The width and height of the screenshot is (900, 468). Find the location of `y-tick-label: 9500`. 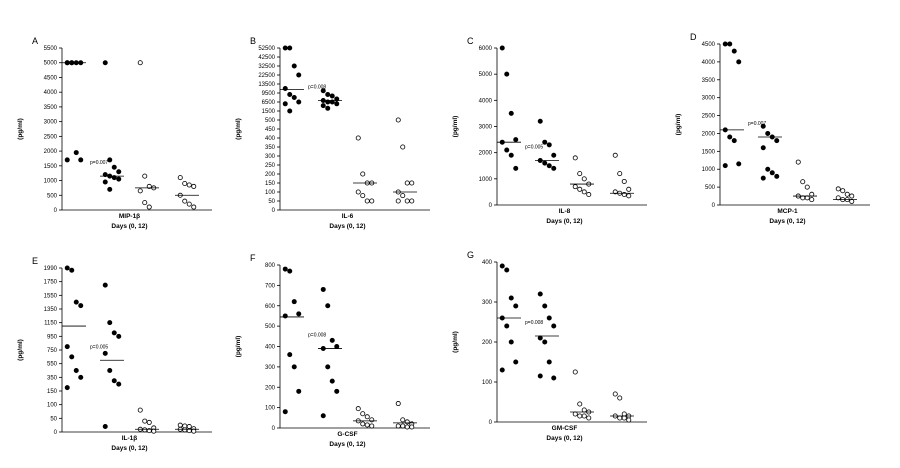

y-tick-label: 9500 is located at coordinates (269, 94).